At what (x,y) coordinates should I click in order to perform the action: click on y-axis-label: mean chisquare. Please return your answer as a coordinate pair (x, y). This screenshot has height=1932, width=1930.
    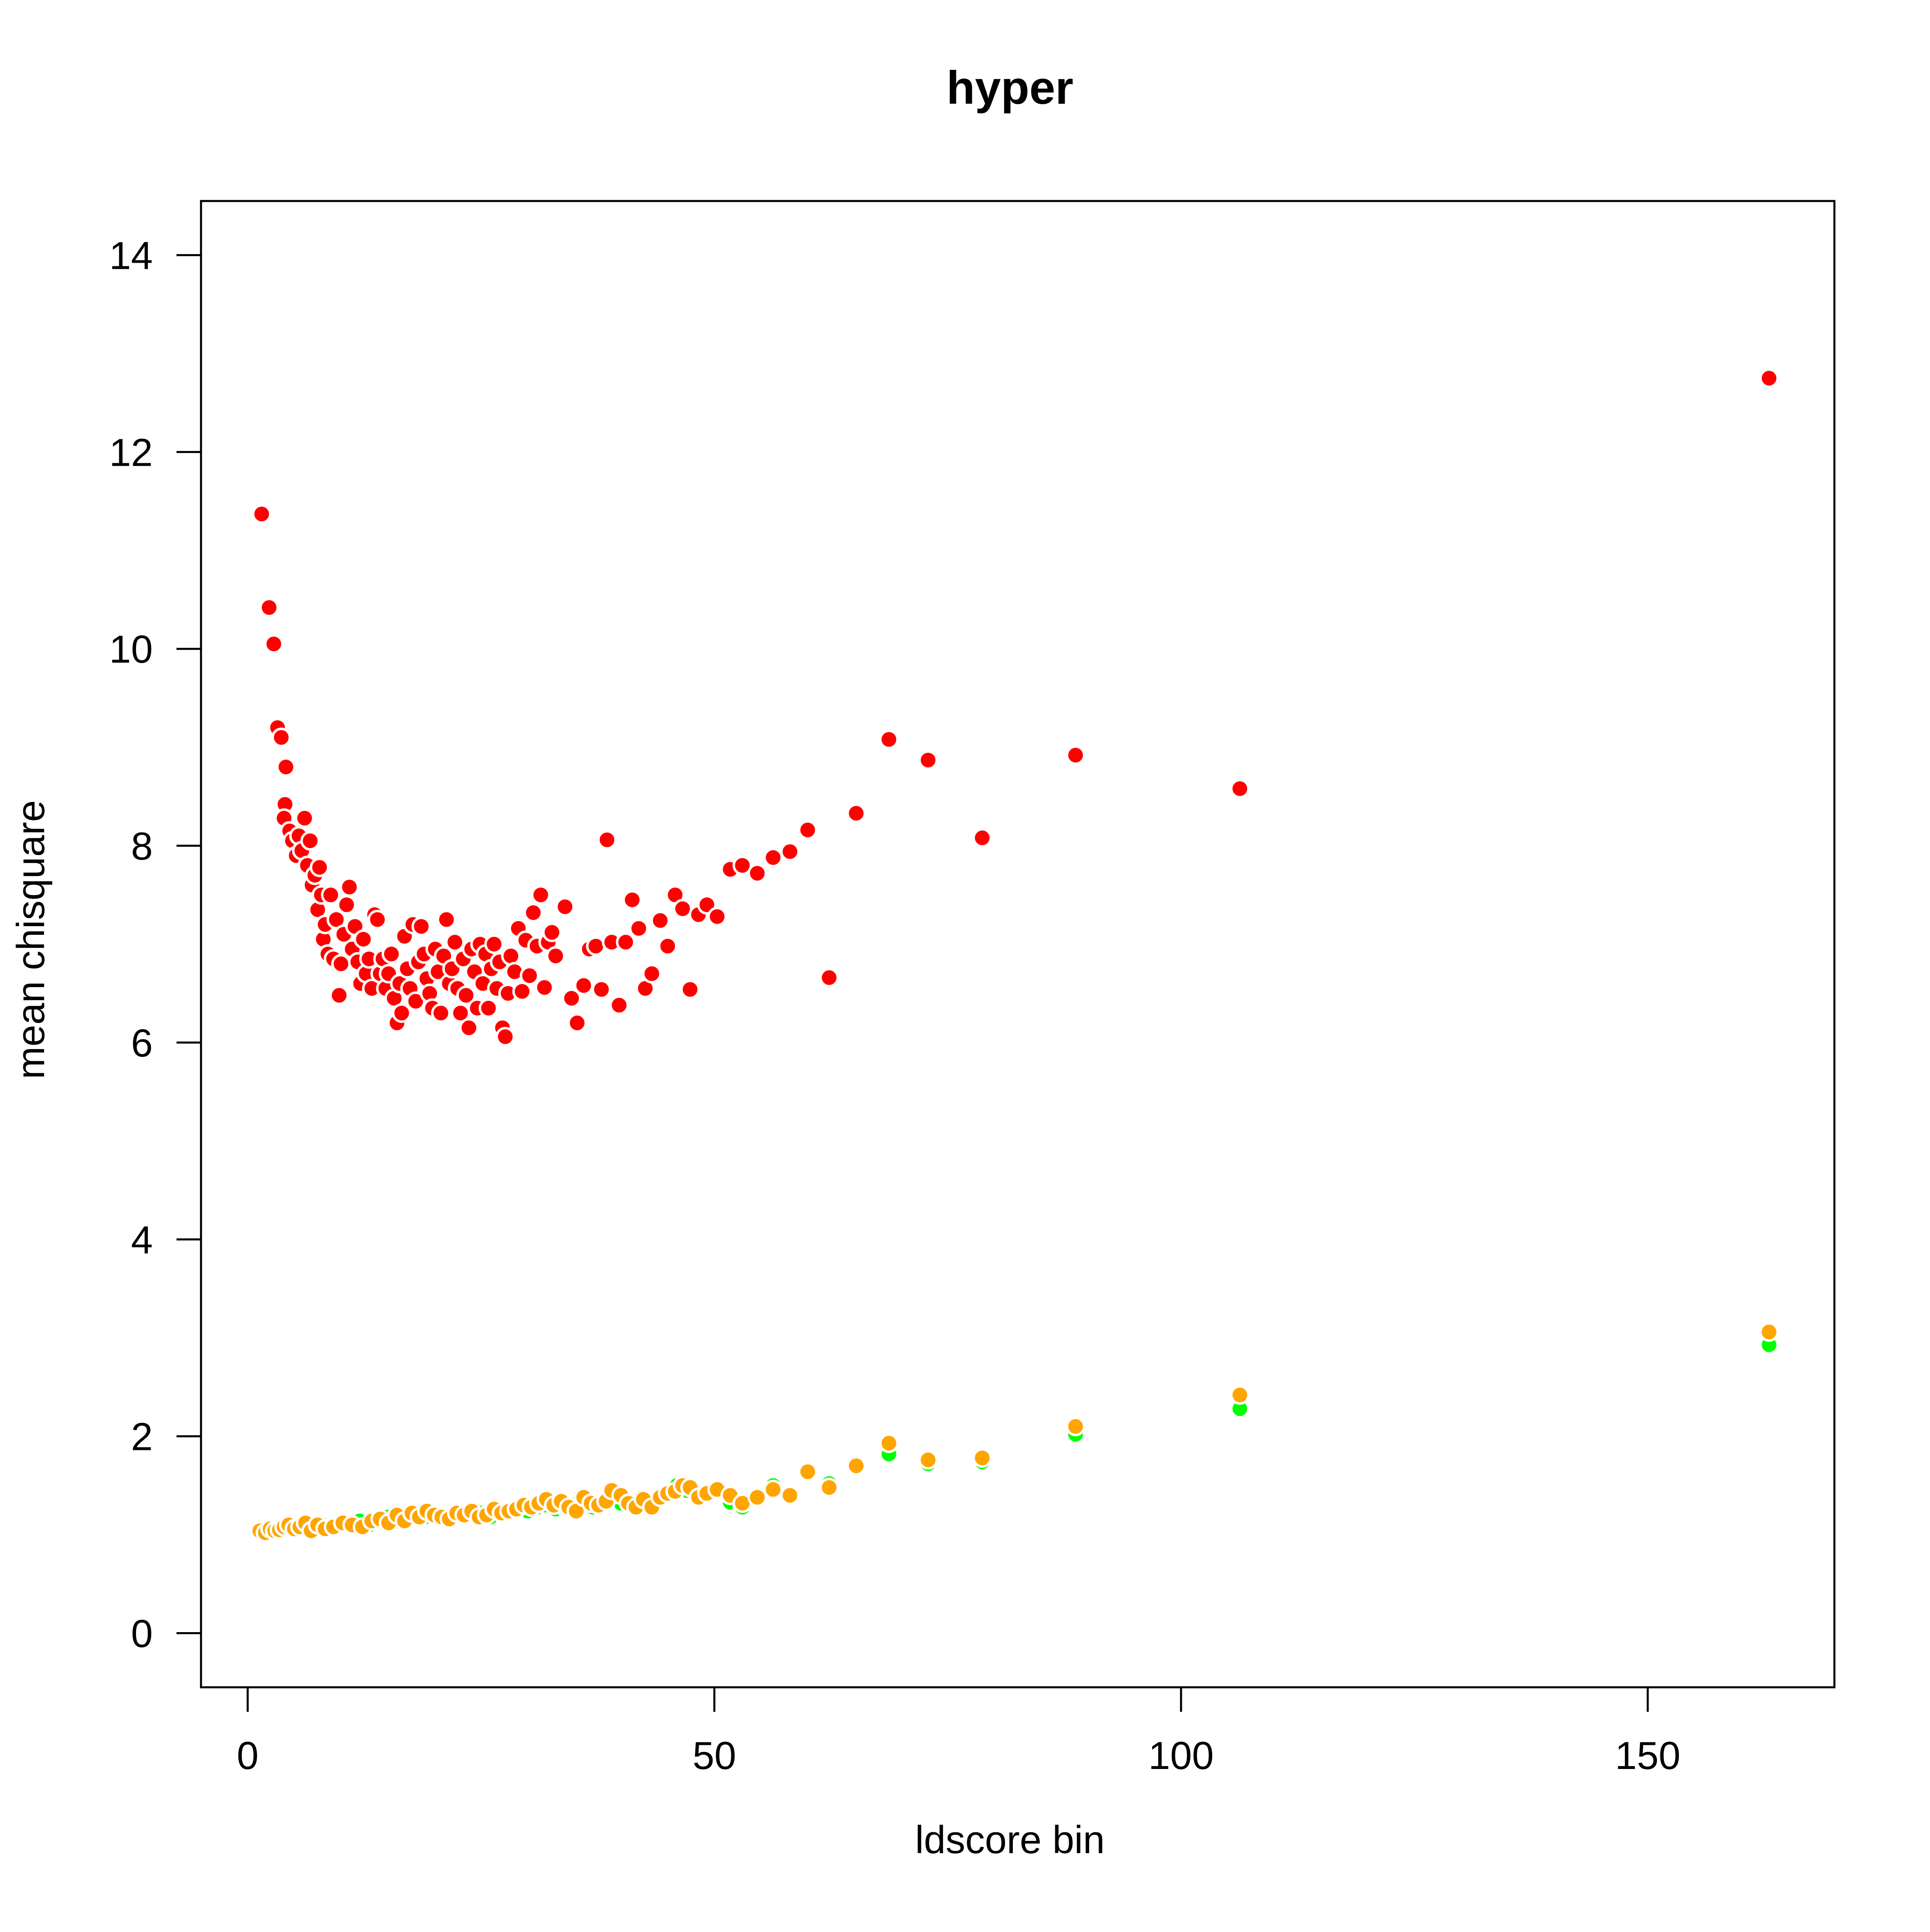
    Looking at the image, I should click on (31, 939).